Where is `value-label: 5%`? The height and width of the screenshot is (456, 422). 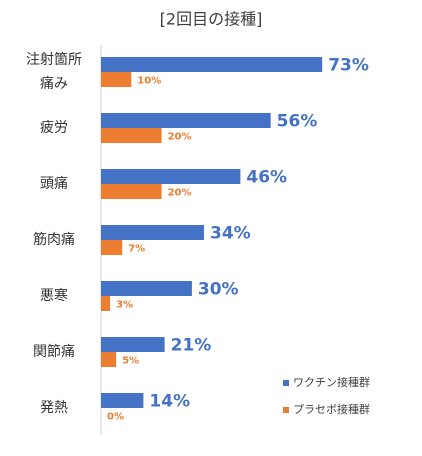 value-label: 5% is located at coordinates (130, 361).